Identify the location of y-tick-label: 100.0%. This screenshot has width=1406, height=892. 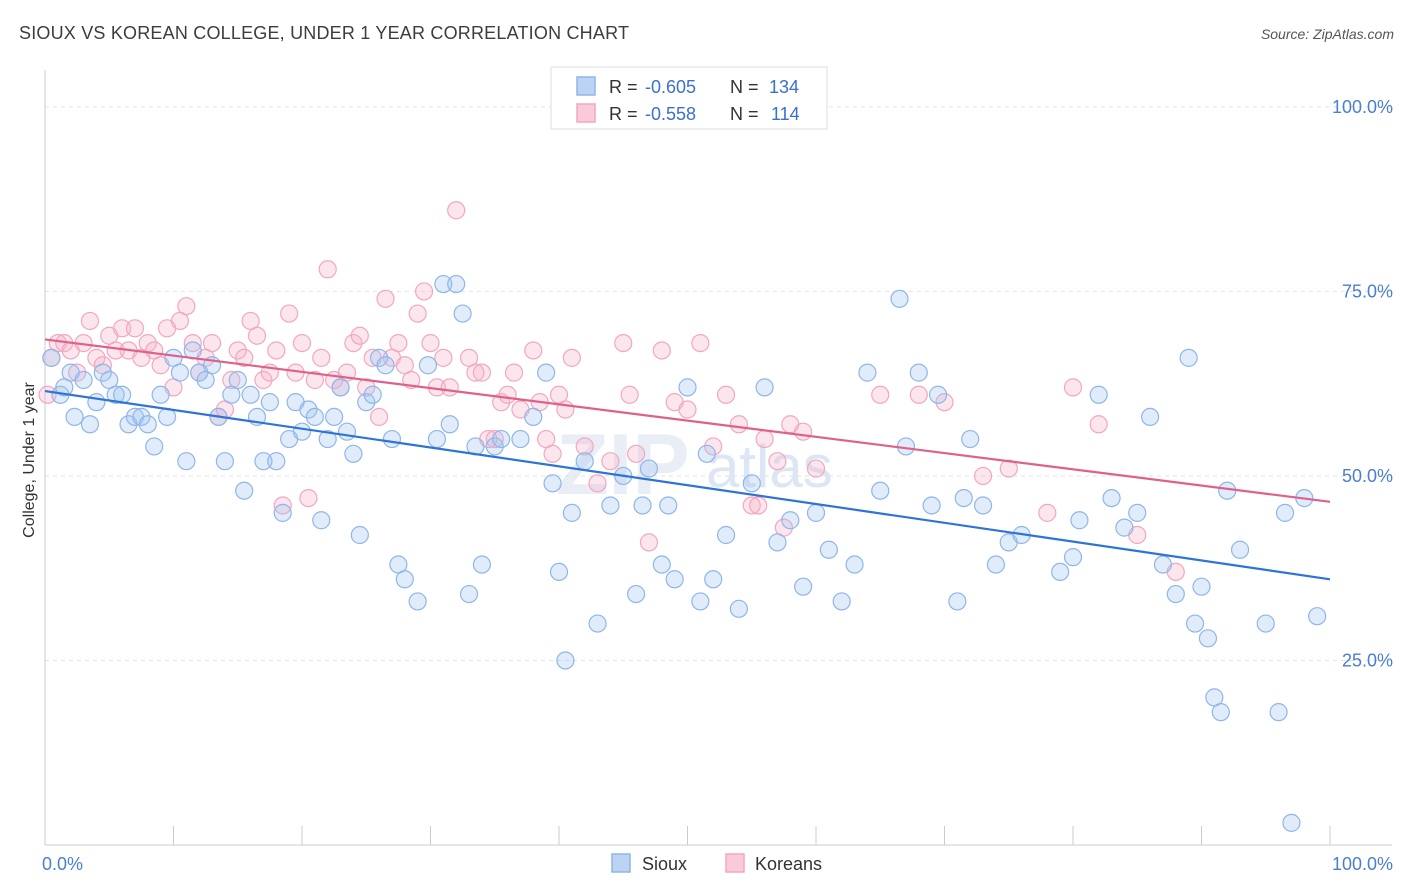
(1362, 107).